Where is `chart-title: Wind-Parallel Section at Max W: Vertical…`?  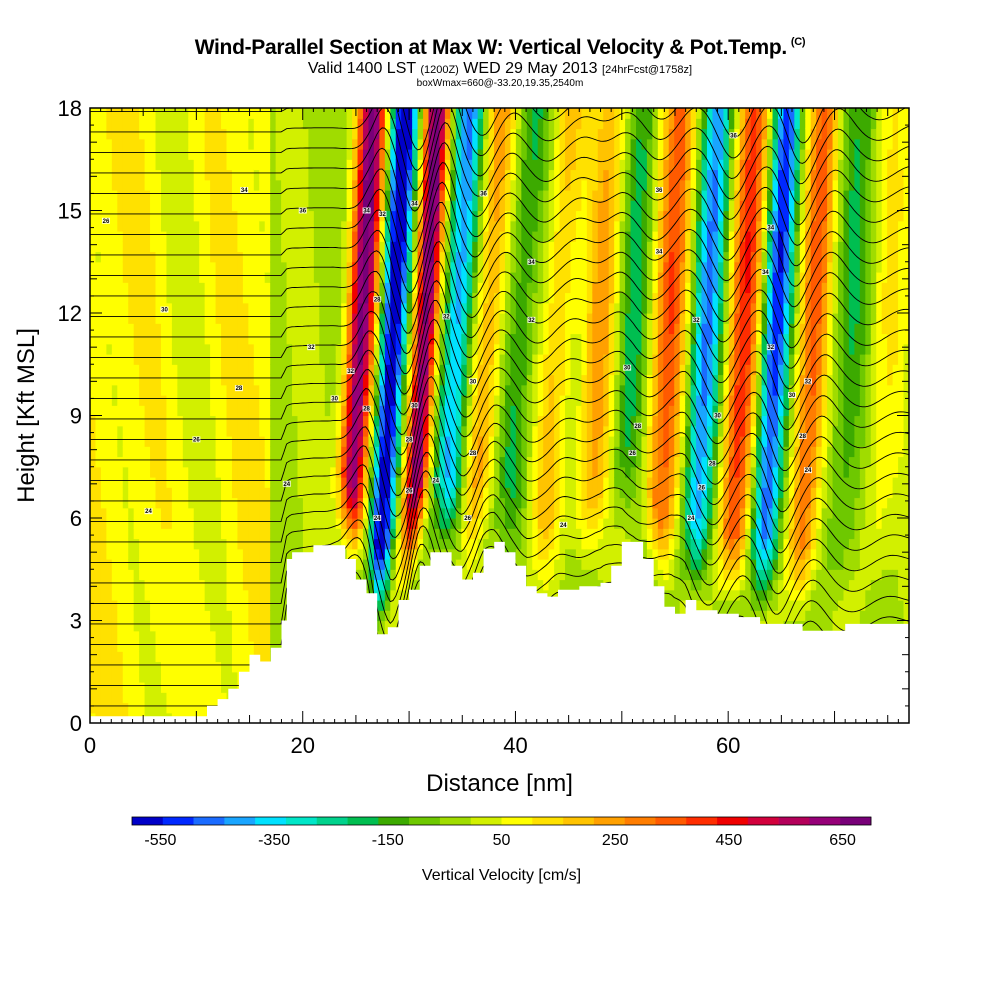 chart-title: Wind-Parallel Section at Max W: Vertical… is located at coordinates (500, 47).